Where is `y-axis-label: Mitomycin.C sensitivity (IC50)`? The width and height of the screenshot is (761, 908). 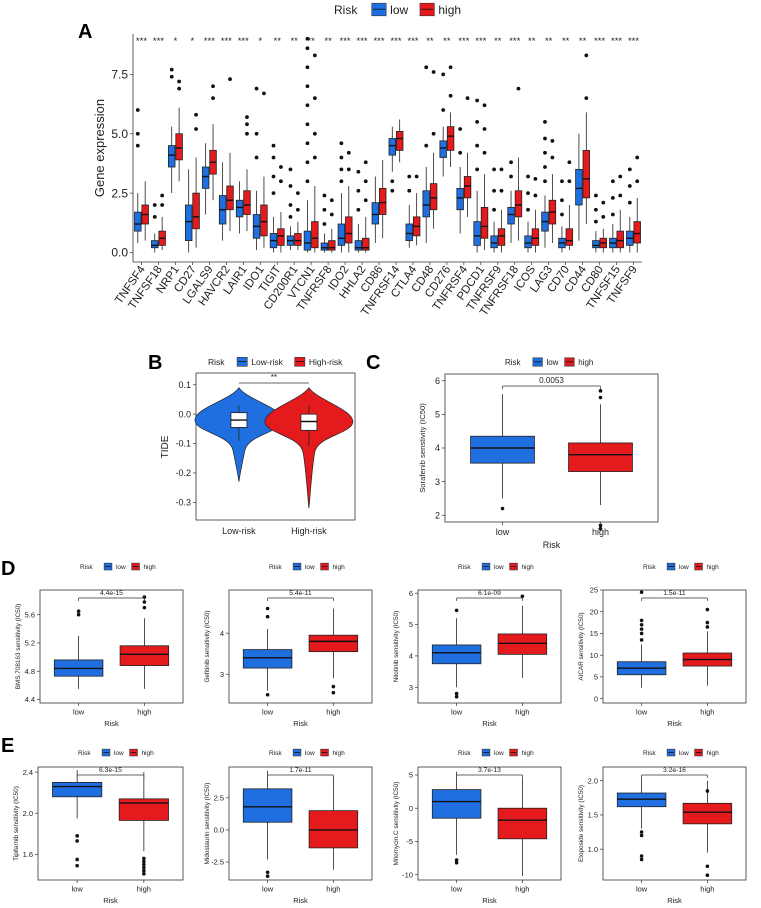 y-axis-label: Mitomycin.C sensitivity (IC50) is located at coordinates (396, 824).